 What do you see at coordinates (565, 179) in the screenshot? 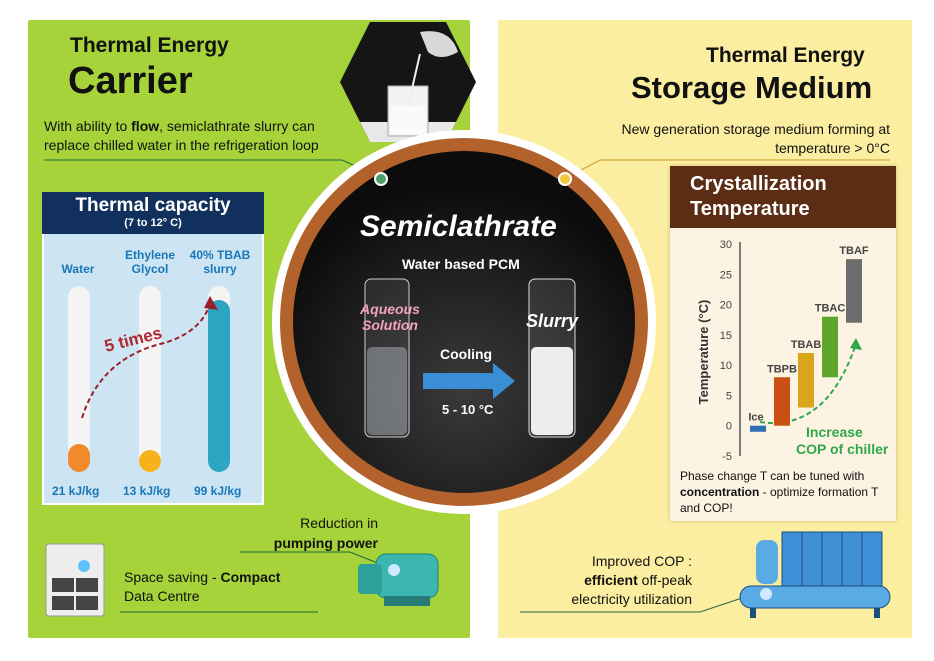
I see `storage-connector-dot` at bounding box center [565, 179].